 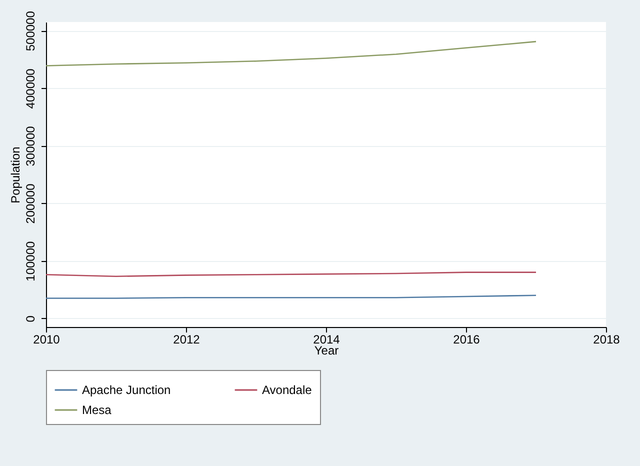 What do you see at coordinates (466, 339) in the screenshot?
I see `x-tick-label: 2016` at bounding box center [466, 339].